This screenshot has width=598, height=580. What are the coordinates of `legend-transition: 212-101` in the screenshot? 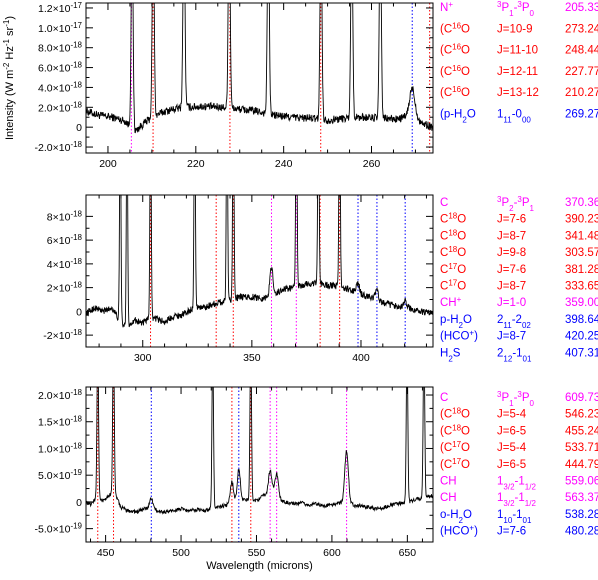 It's located at (514, 355).